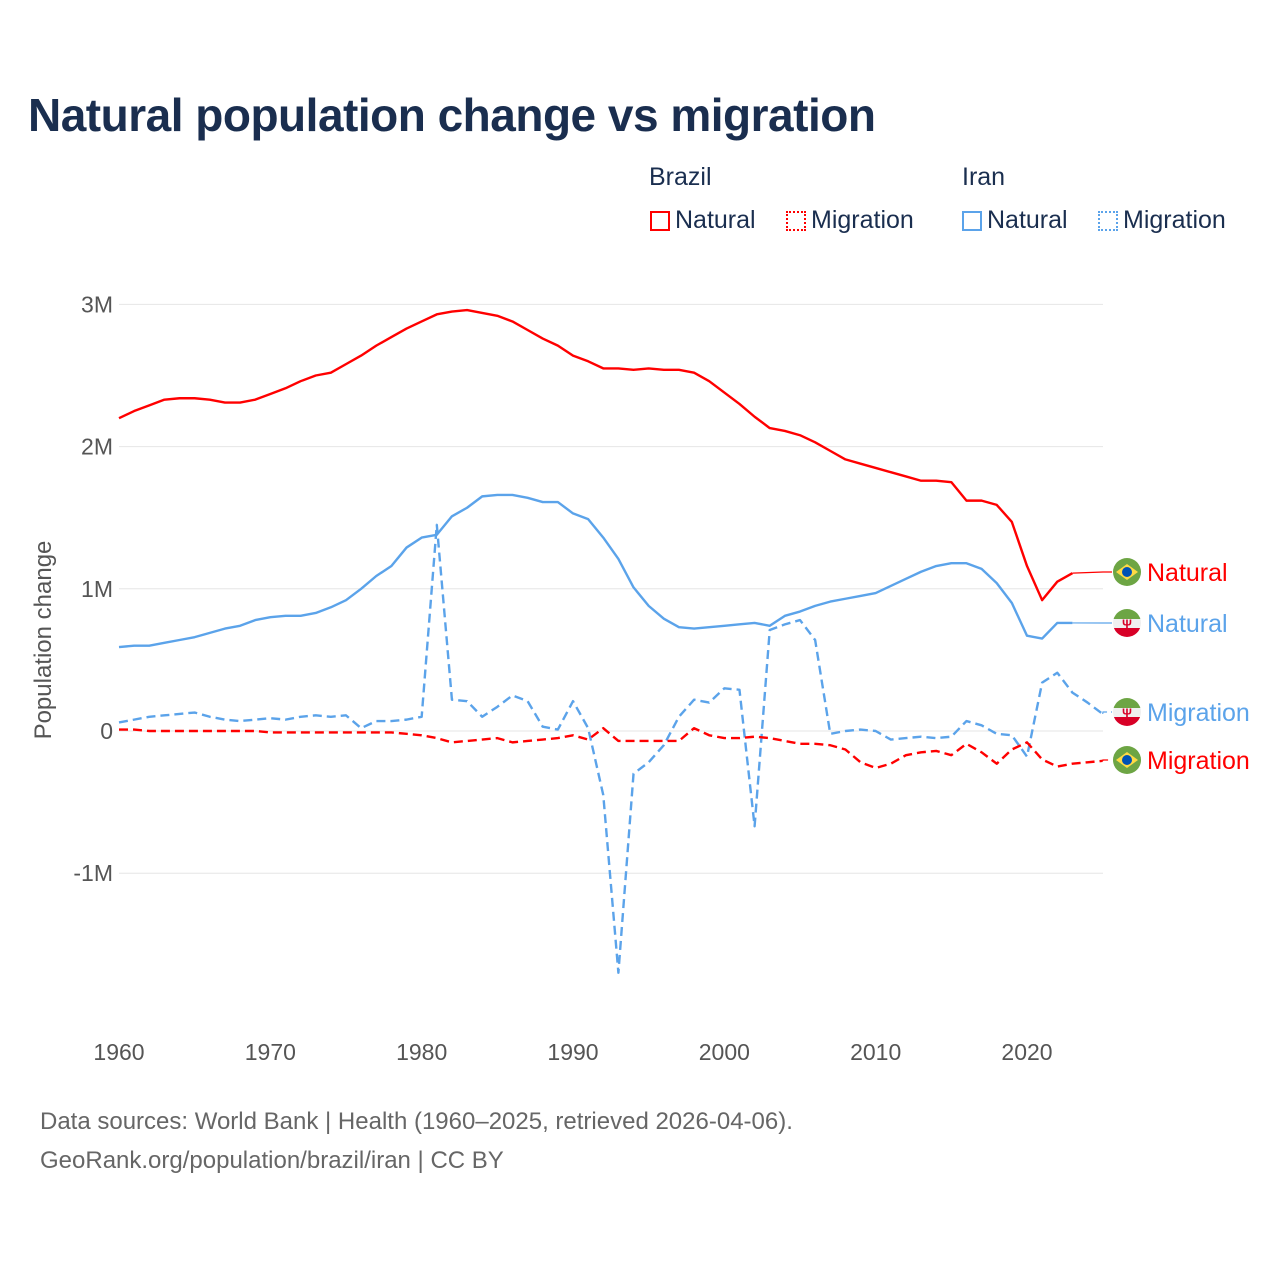 This screenshot has height=1280, width=1280. I want to click on legend-group-brazil: Brazil, so click(680, 177).